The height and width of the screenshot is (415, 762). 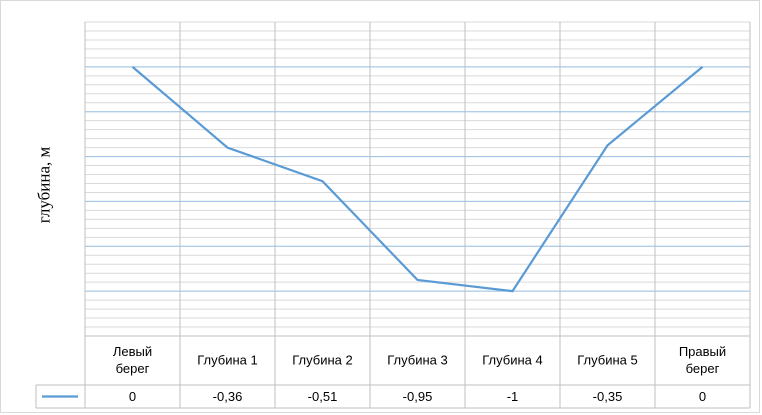 I want to click on category-label: Глубина 3, so click(x=417, y=360).